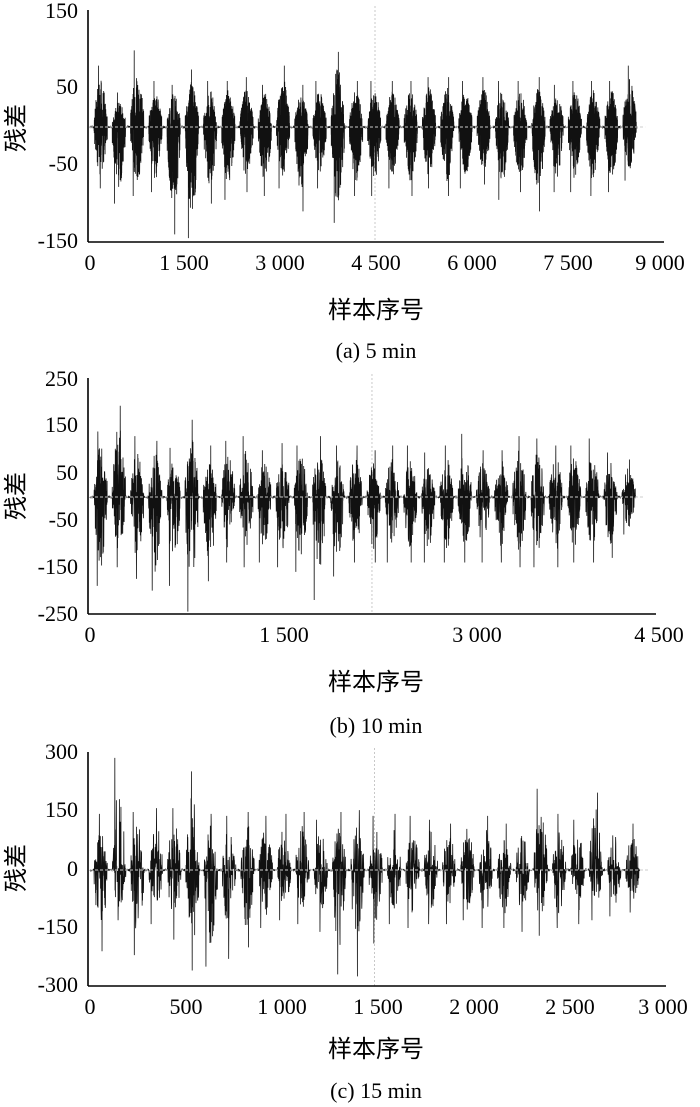 The image size is (700, 1107). Describe the element at coordinates (67, 86) in the screenshot. I see `panel-a-y-tick-label: 50` at that location.